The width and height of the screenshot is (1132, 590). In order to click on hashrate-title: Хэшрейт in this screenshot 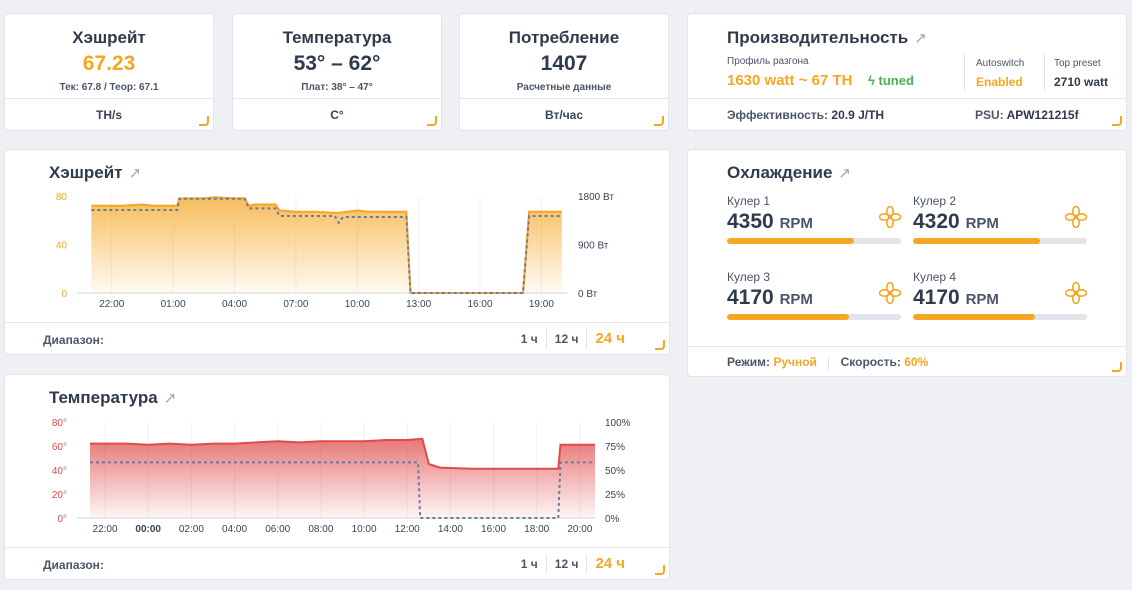, I will do `click(109, 37)`.